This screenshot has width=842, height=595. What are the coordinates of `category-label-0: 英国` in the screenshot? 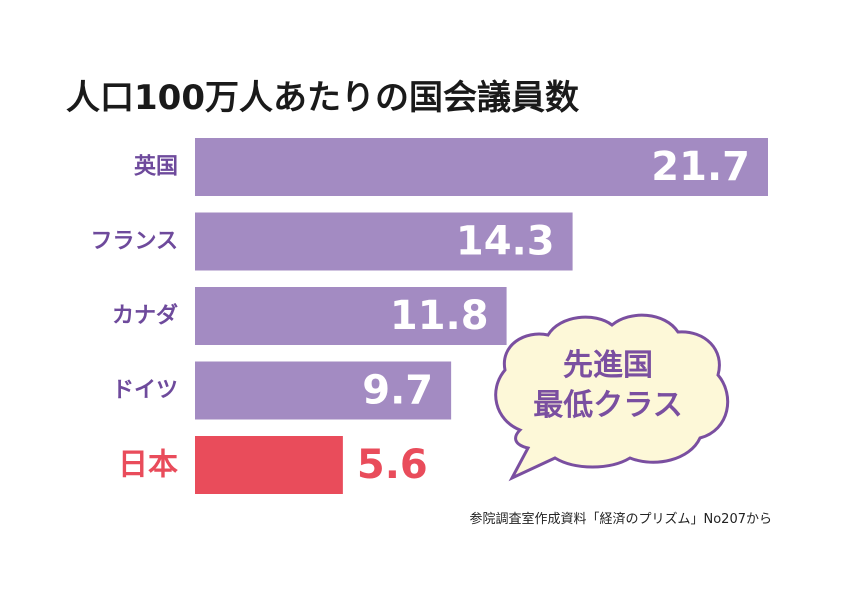 It's located at (156, 167).